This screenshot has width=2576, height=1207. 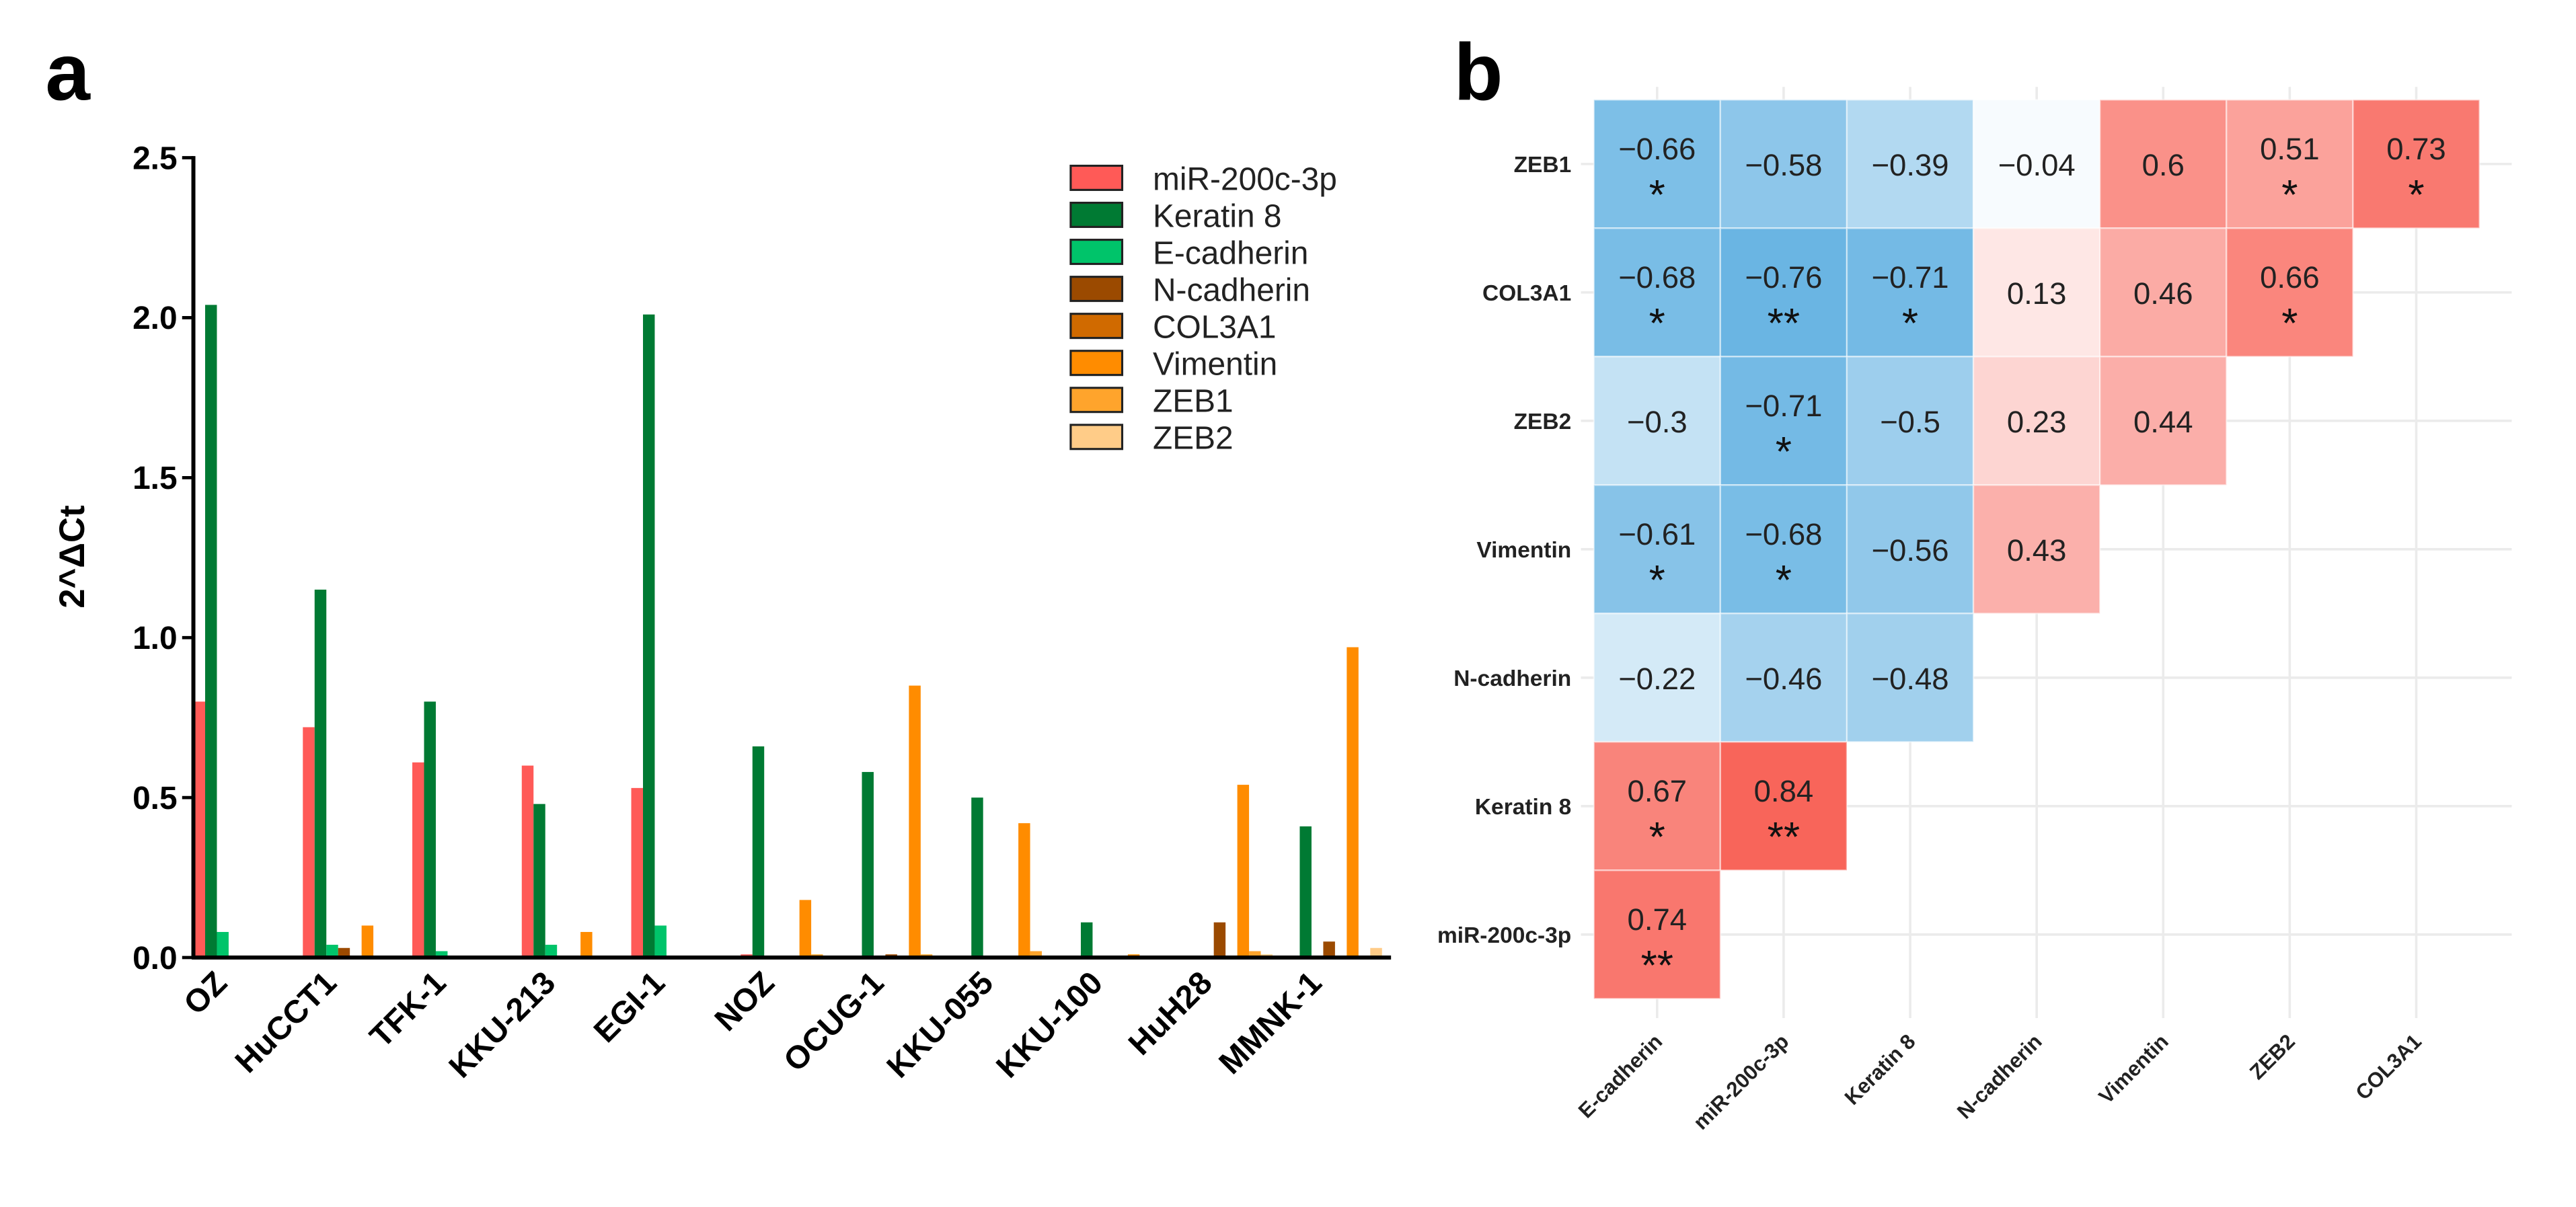 I want to click on y-tick-label: 0.5, so click(x=155, y=798).